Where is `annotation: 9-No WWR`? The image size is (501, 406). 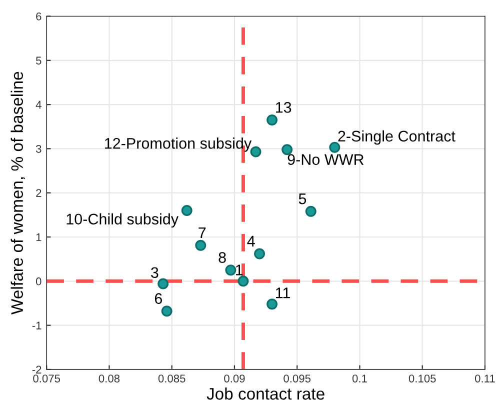 annotation: 9-No WWR is located at coordinates (326, 159).